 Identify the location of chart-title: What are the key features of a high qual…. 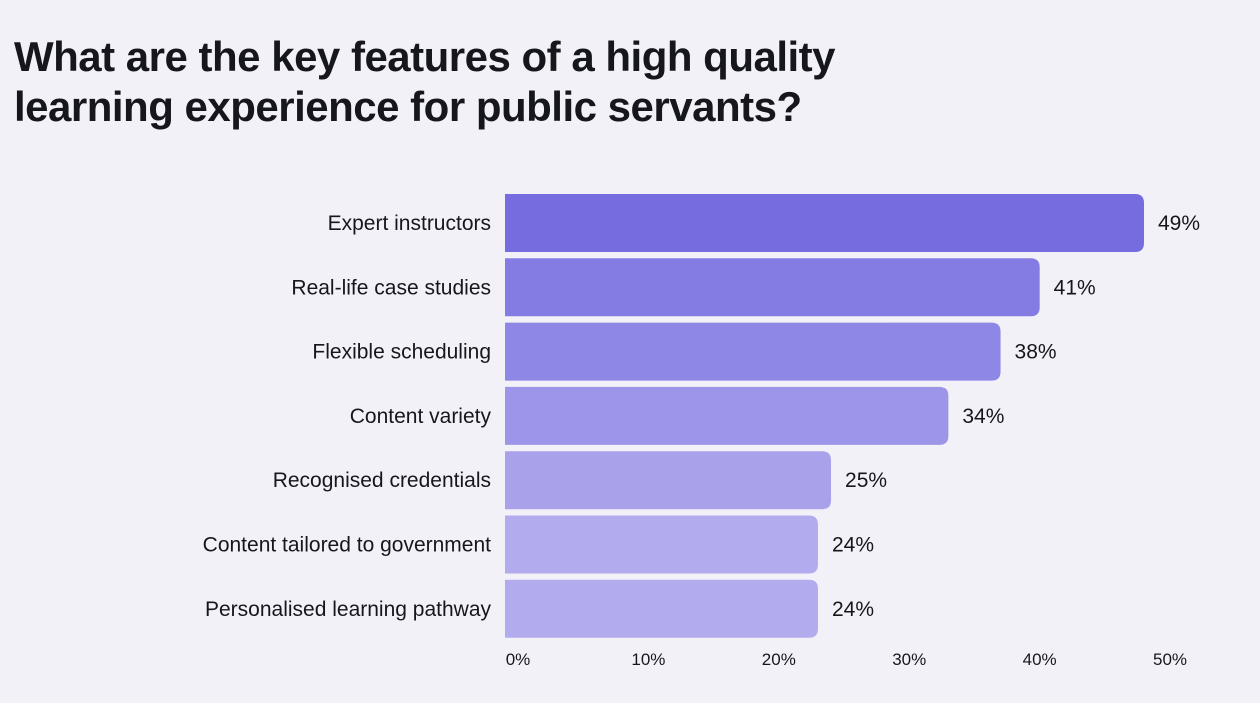
(464, 82).